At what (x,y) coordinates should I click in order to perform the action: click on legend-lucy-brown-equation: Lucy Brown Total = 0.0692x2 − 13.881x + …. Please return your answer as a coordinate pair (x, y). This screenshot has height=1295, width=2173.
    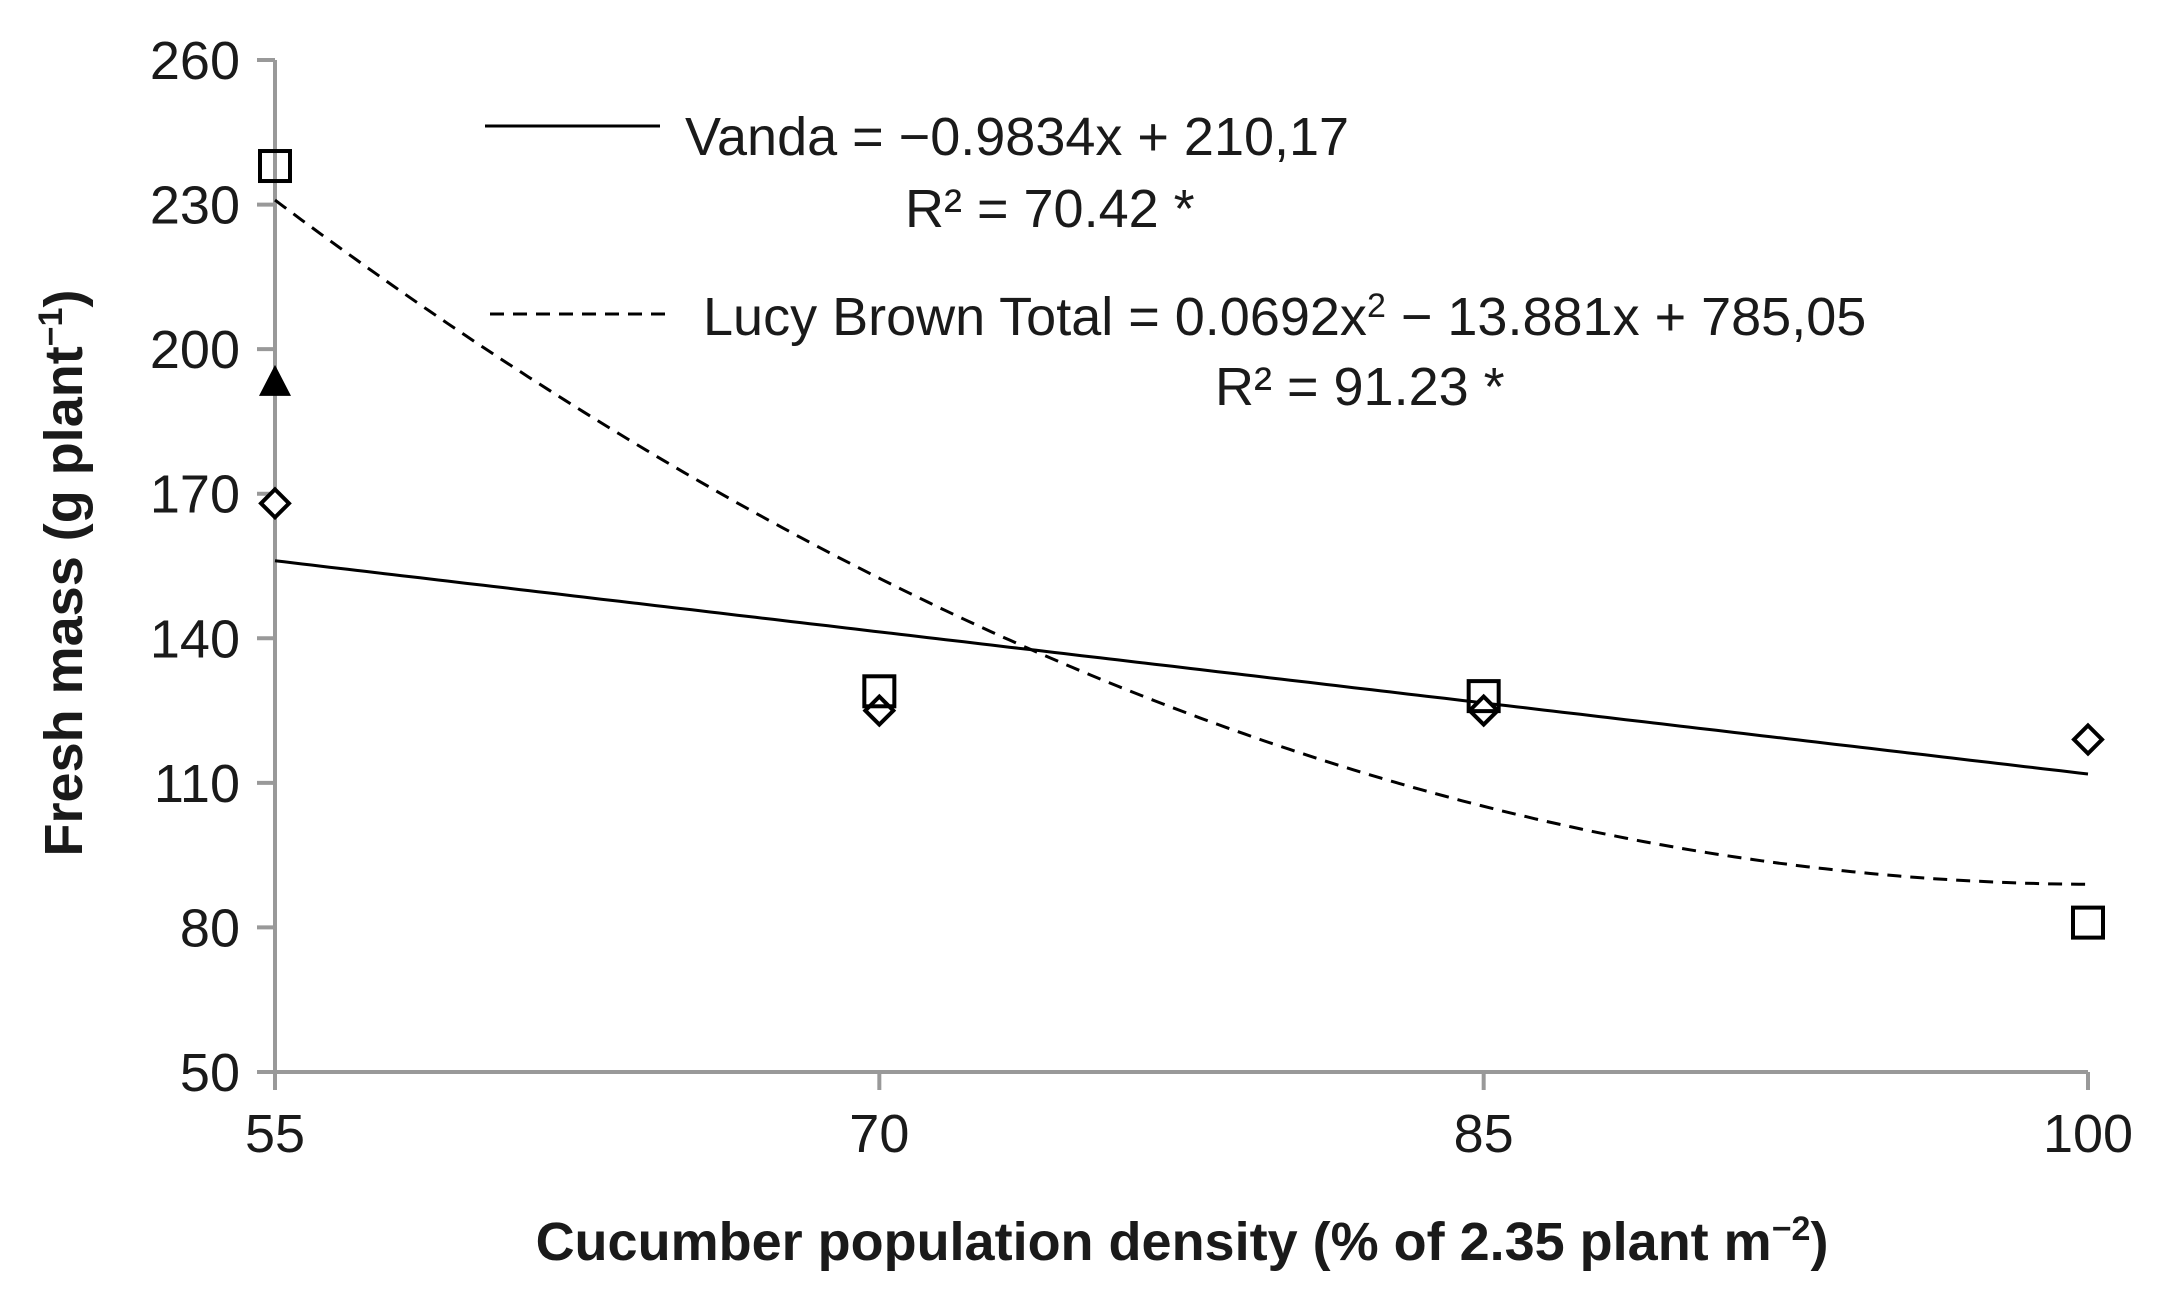
    Looking at the image, I should click on (1284, 317).